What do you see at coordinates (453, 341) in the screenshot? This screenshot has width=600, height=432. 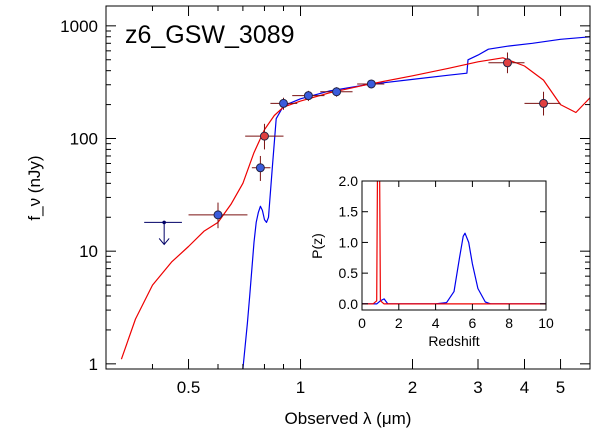 I see `inset-x-axis-label: Redshift` at bounding box center [453, 341].